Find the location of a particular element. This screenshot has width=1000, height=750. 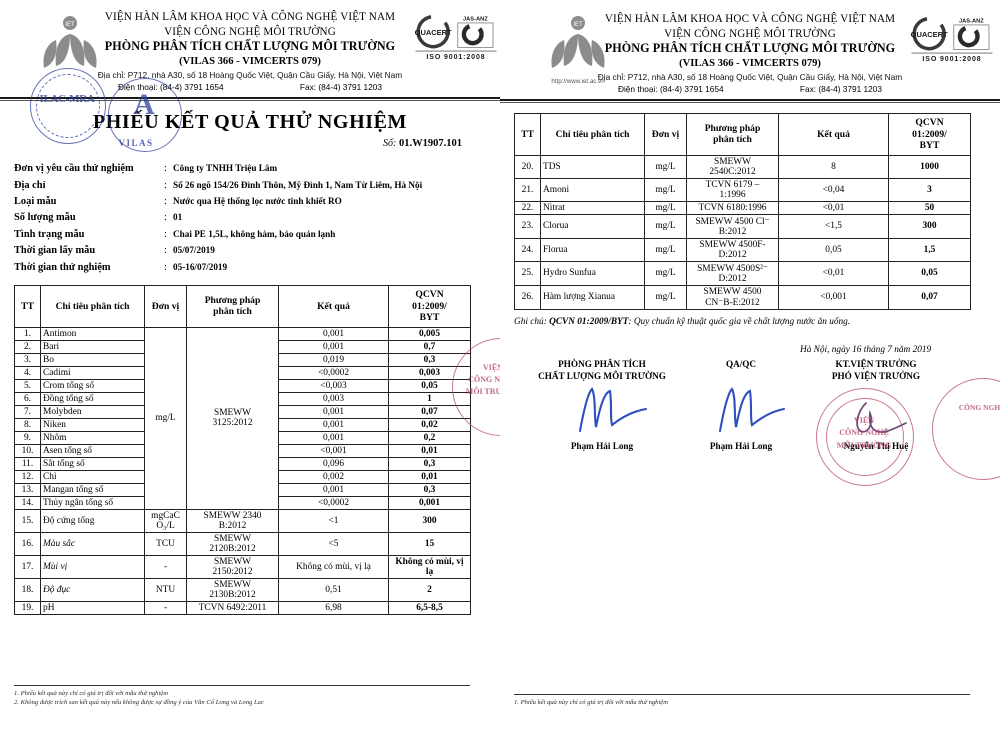

cell-limit: 15 is located at coordinates (429, 543).